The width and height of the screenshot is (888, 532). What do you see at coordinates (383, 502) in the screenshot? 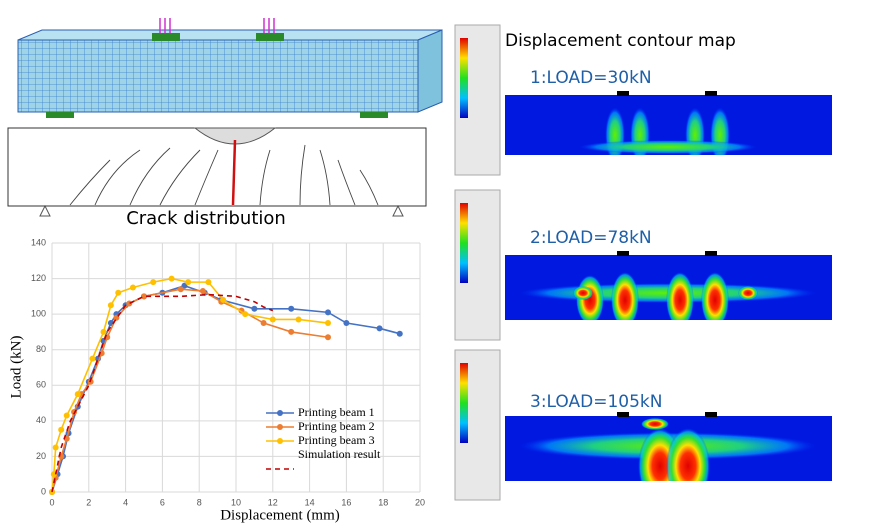
I see `x-tick-label: 18` at bounding box center [383, 502].